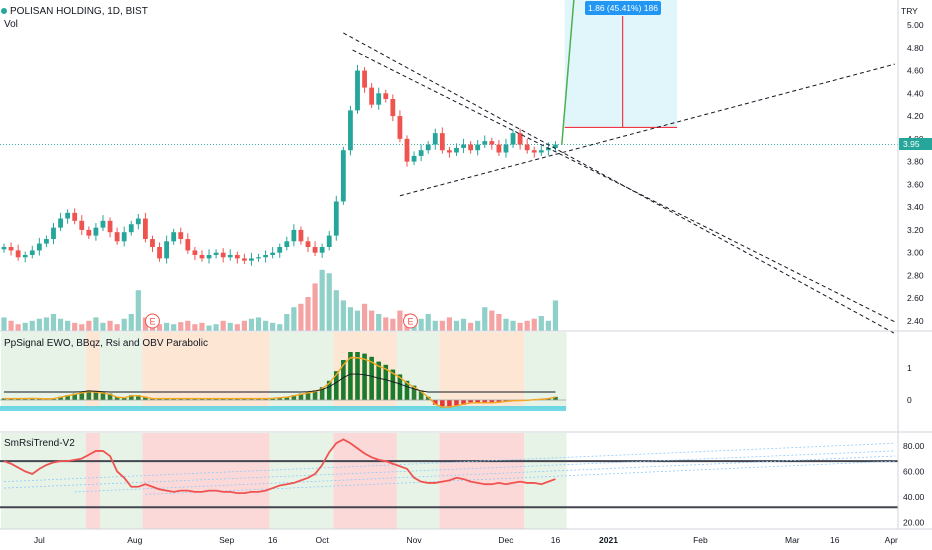 The height and width of the screenshot is (550, 932). What do you see at coordinates (915, 275) in the screenshot?
I see `price-tick-label: 2.80` at bounding box center [915, 275].